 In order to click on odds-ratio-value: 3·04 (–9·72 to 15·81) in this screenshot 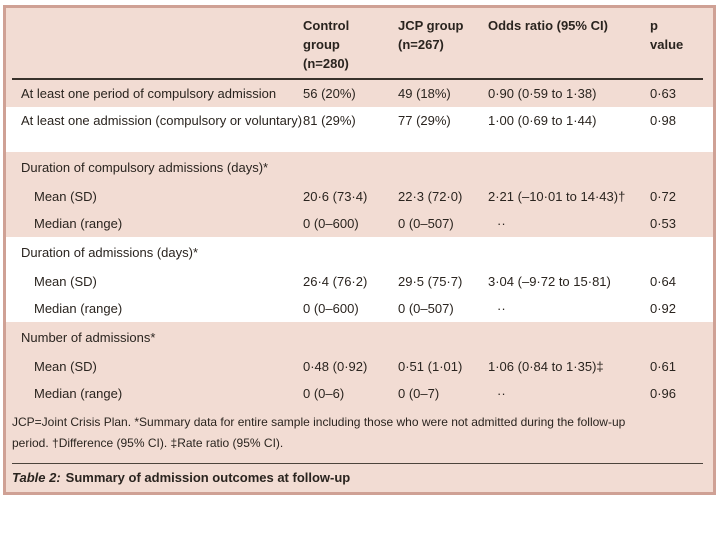, I will do `click(549, 281)`.